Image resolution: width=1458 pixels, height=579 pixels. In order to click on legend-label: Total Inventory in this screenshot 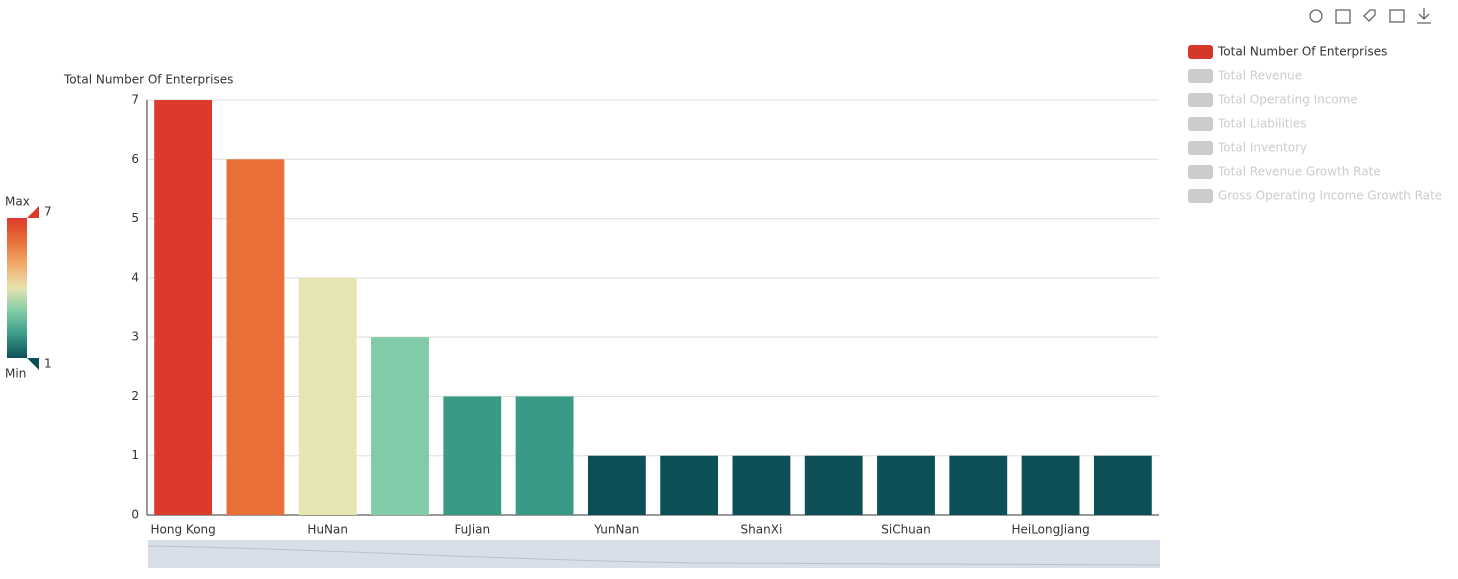, I will do `click(1262, 148)`.